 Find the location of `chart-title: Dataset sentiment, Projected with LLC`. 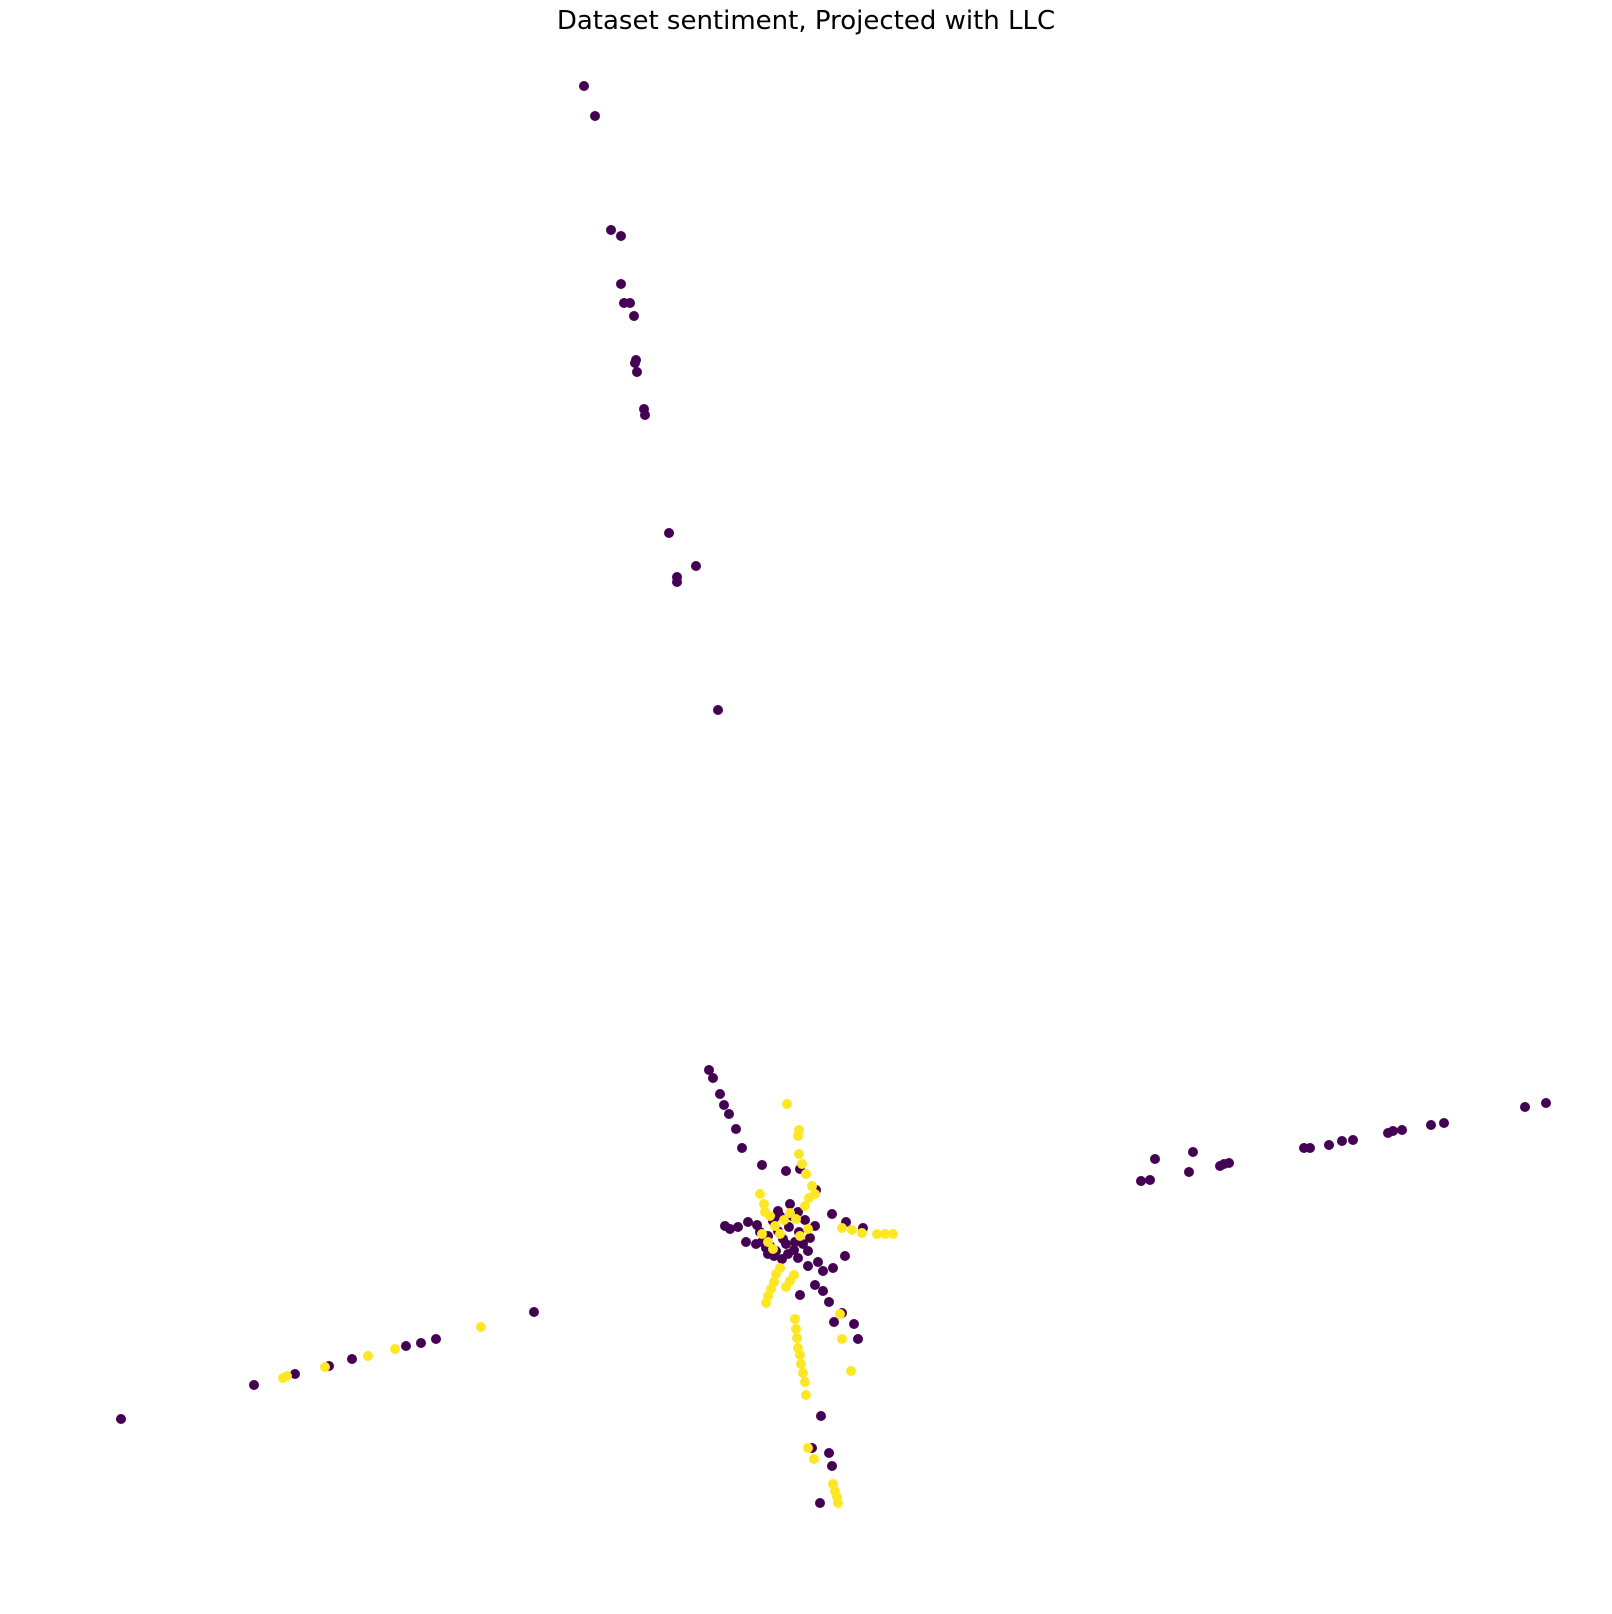

chart-title: Dataset sentiment, Projected with LLC is located at coordinates (806, 21).